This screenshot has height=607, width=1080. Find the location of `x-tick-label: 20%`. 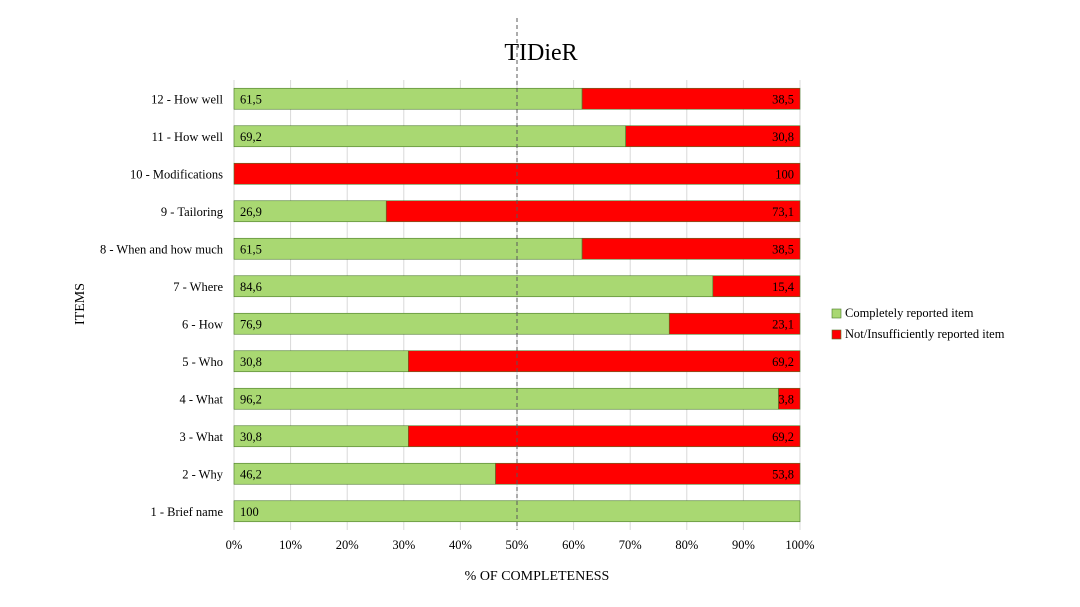

x-tick-label: 20% is located at coordinates (347, 545).